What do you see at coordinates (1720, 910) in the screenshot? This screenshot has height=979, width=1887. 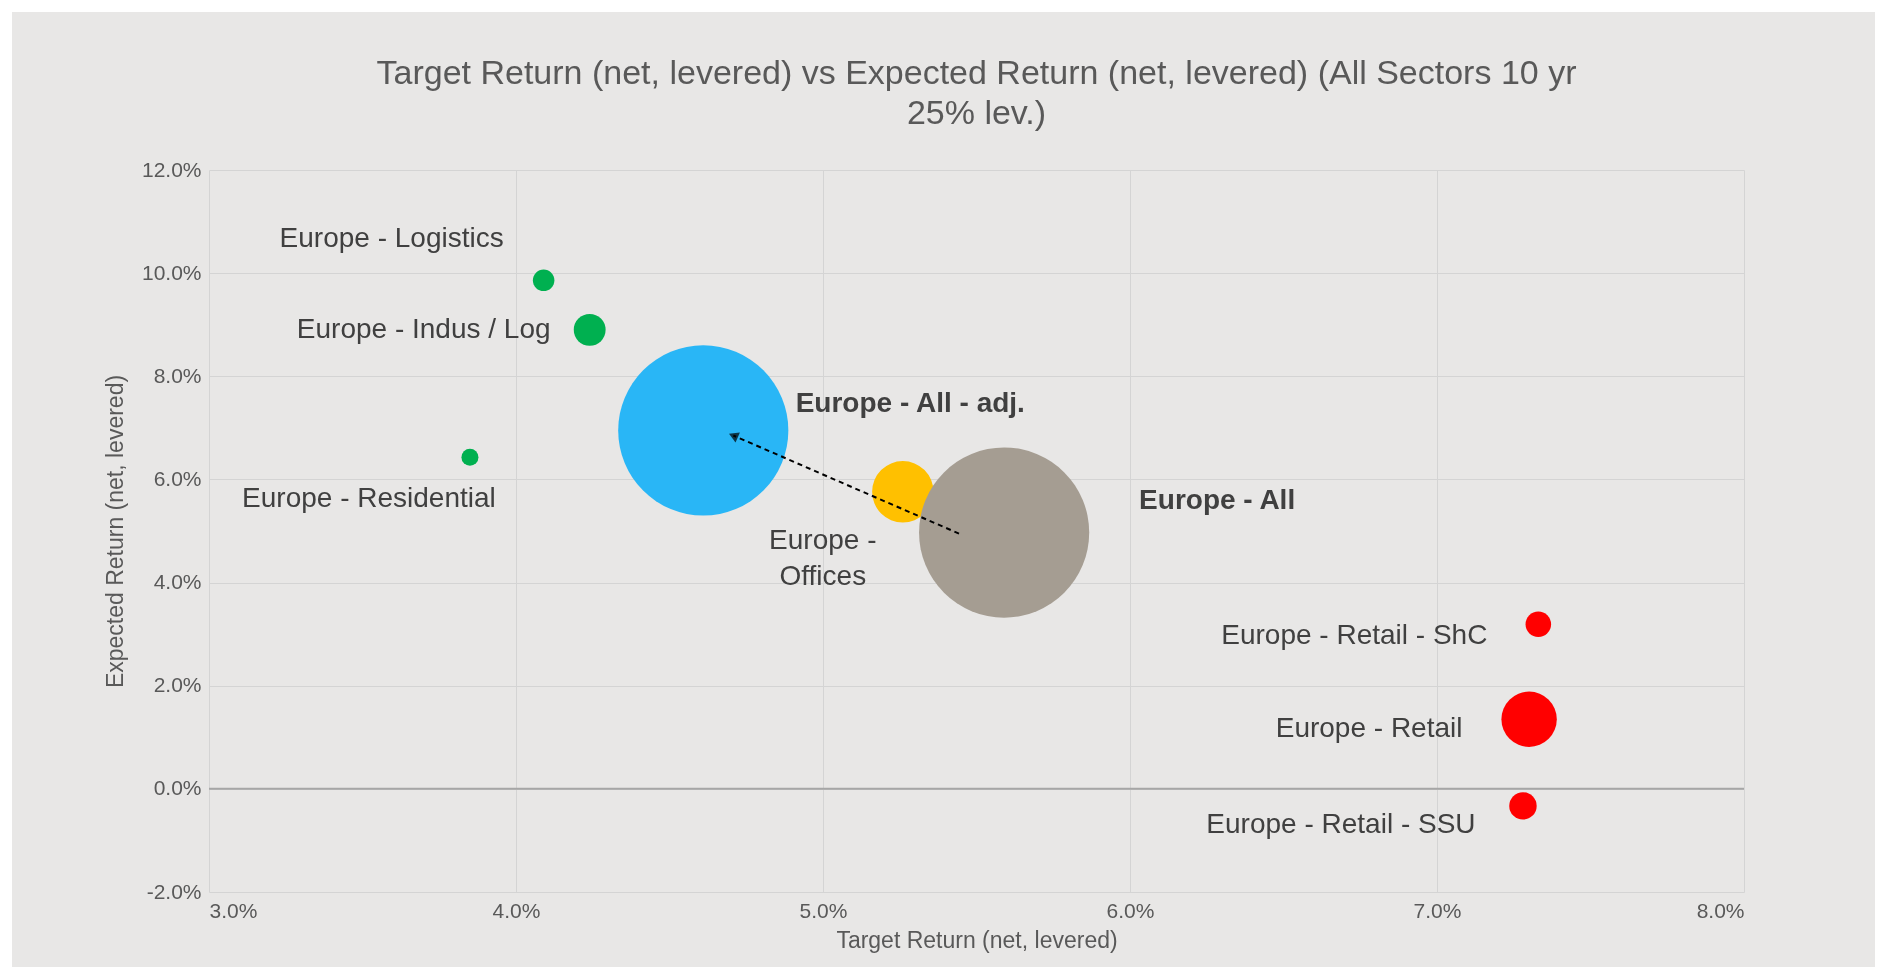 I see `x-tick-label: 8.0%` at bounding box center [1720, 910].